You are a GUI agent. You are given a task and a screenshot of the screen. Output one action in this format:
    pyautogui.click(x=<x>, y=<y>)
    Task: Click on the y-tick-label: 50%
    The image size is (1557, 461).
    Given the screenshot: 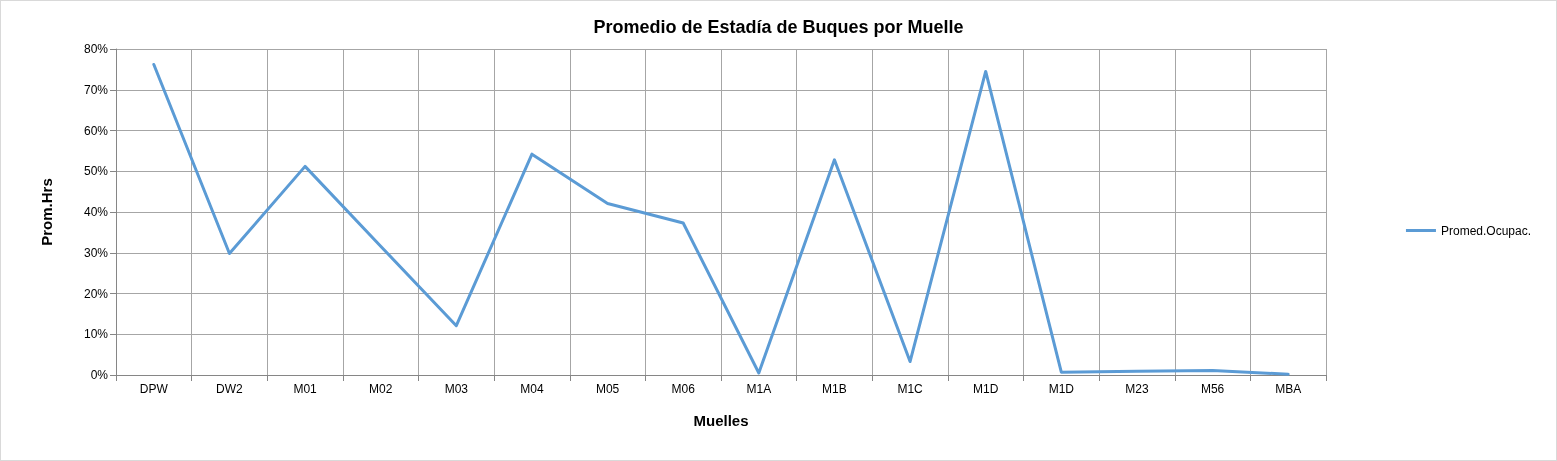 What is the action you would take?
    pyautogui.click(x=96, y=171)
    